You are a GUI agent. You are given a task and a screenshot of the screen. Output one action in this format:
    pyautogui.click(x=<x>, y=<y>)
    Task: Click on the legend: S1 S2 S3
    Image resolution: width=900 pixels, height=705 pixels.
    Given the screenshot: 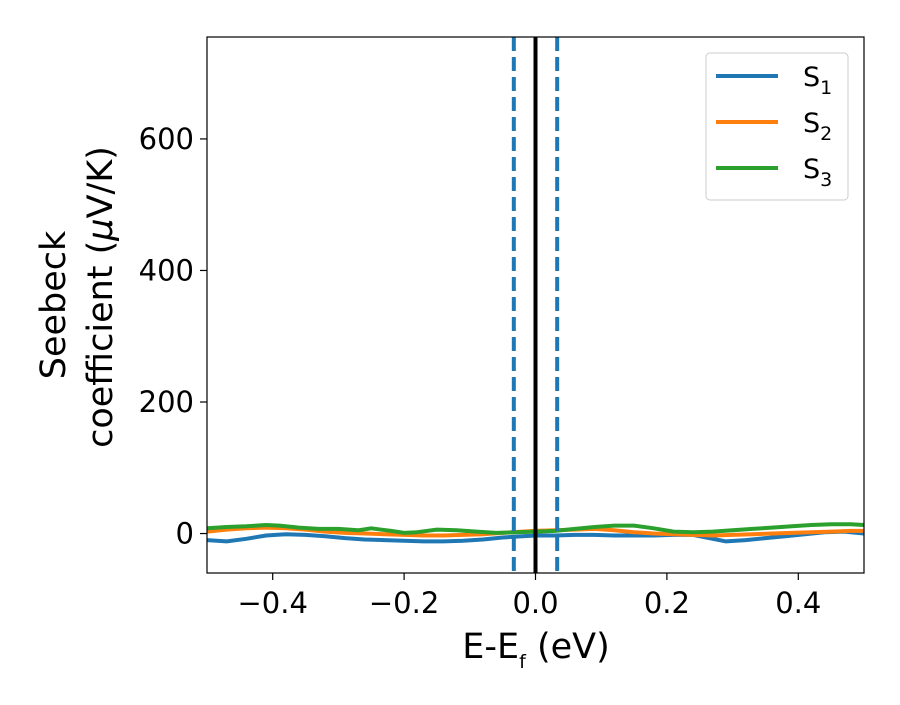 What is the action you would take?
    pyautogui.click(x=777, y=126)
    